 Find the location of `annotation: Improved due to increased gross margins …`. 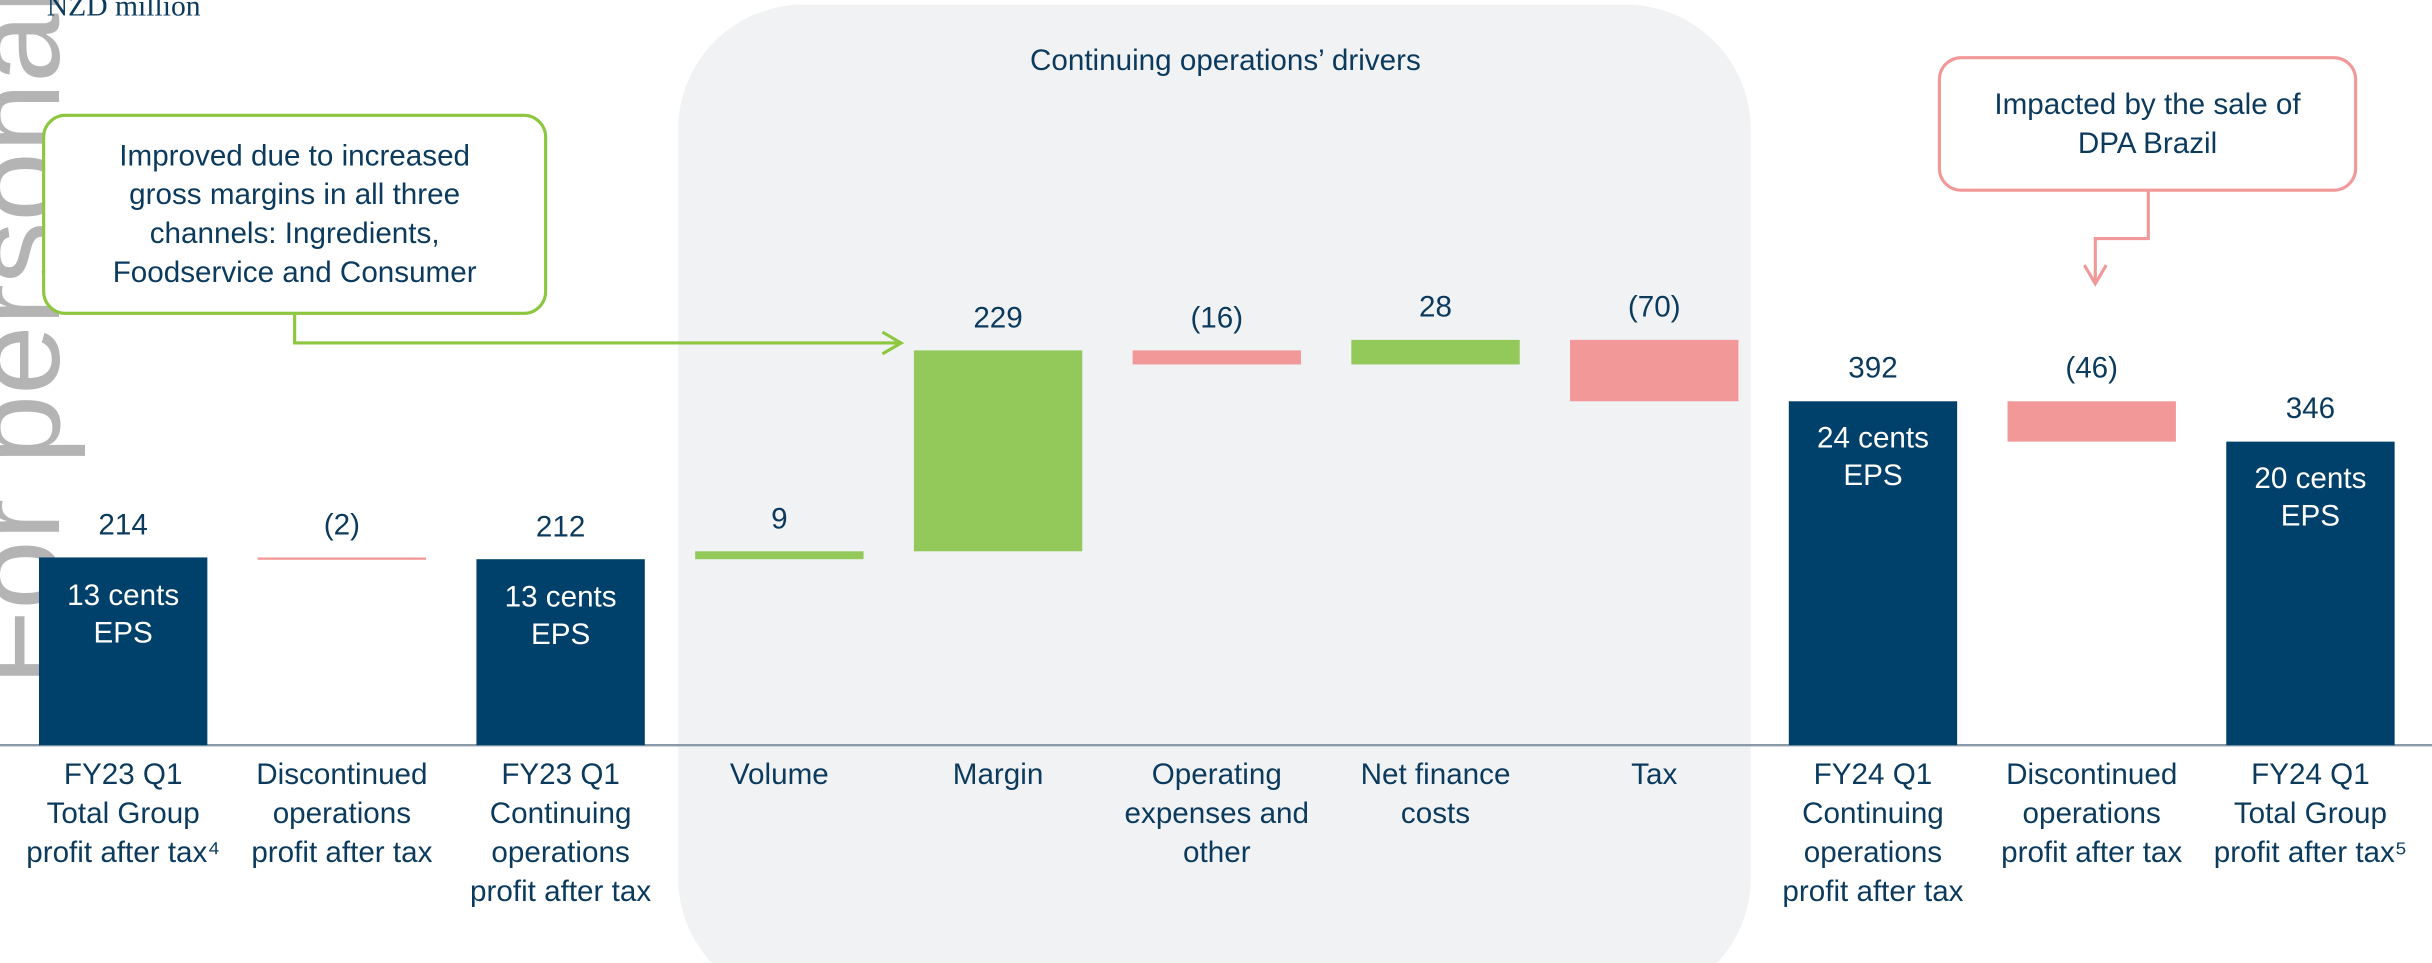

annotation: Improved due to increased gross margins … is located at coordinates (294, 215).